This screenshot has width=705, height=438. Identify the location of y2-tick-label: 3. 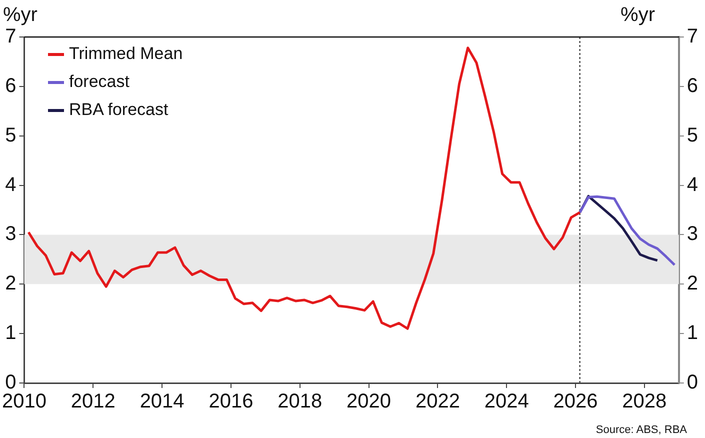
(692, 234).